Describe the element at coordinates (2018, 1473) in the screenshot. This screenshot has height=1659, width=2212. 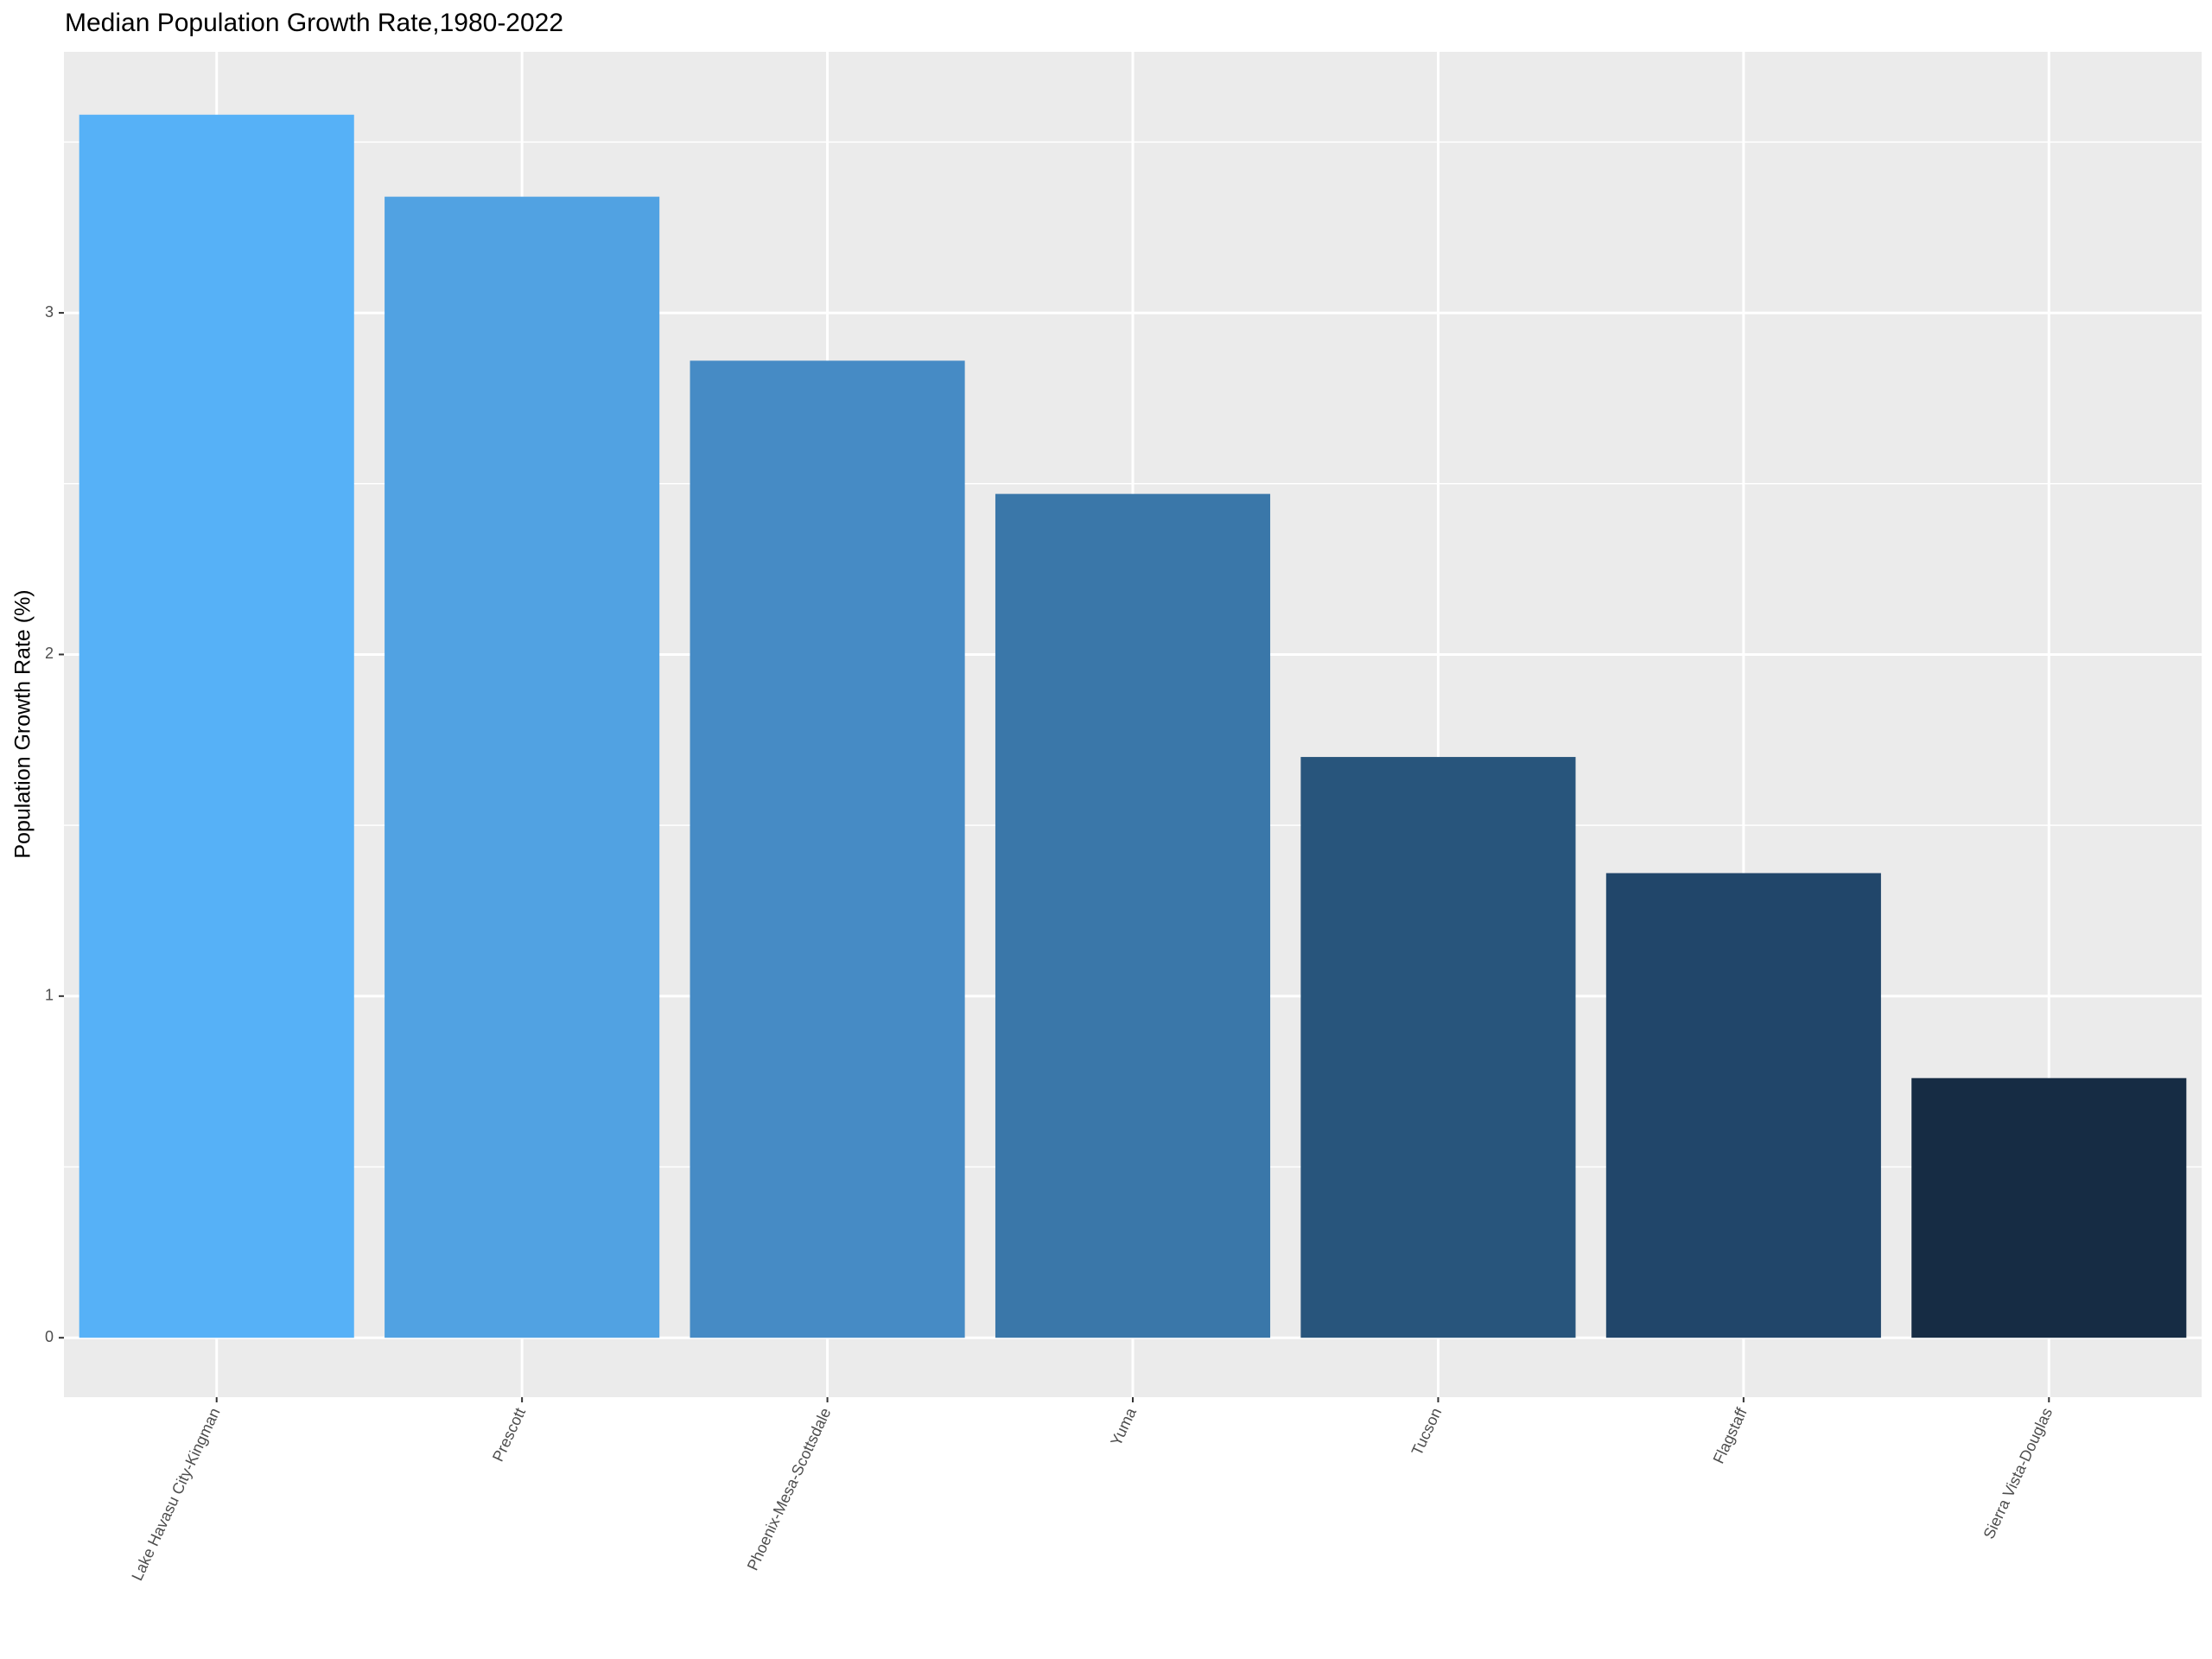
I see `x-tick-label: Sierra Vista-Douglas` at that location.